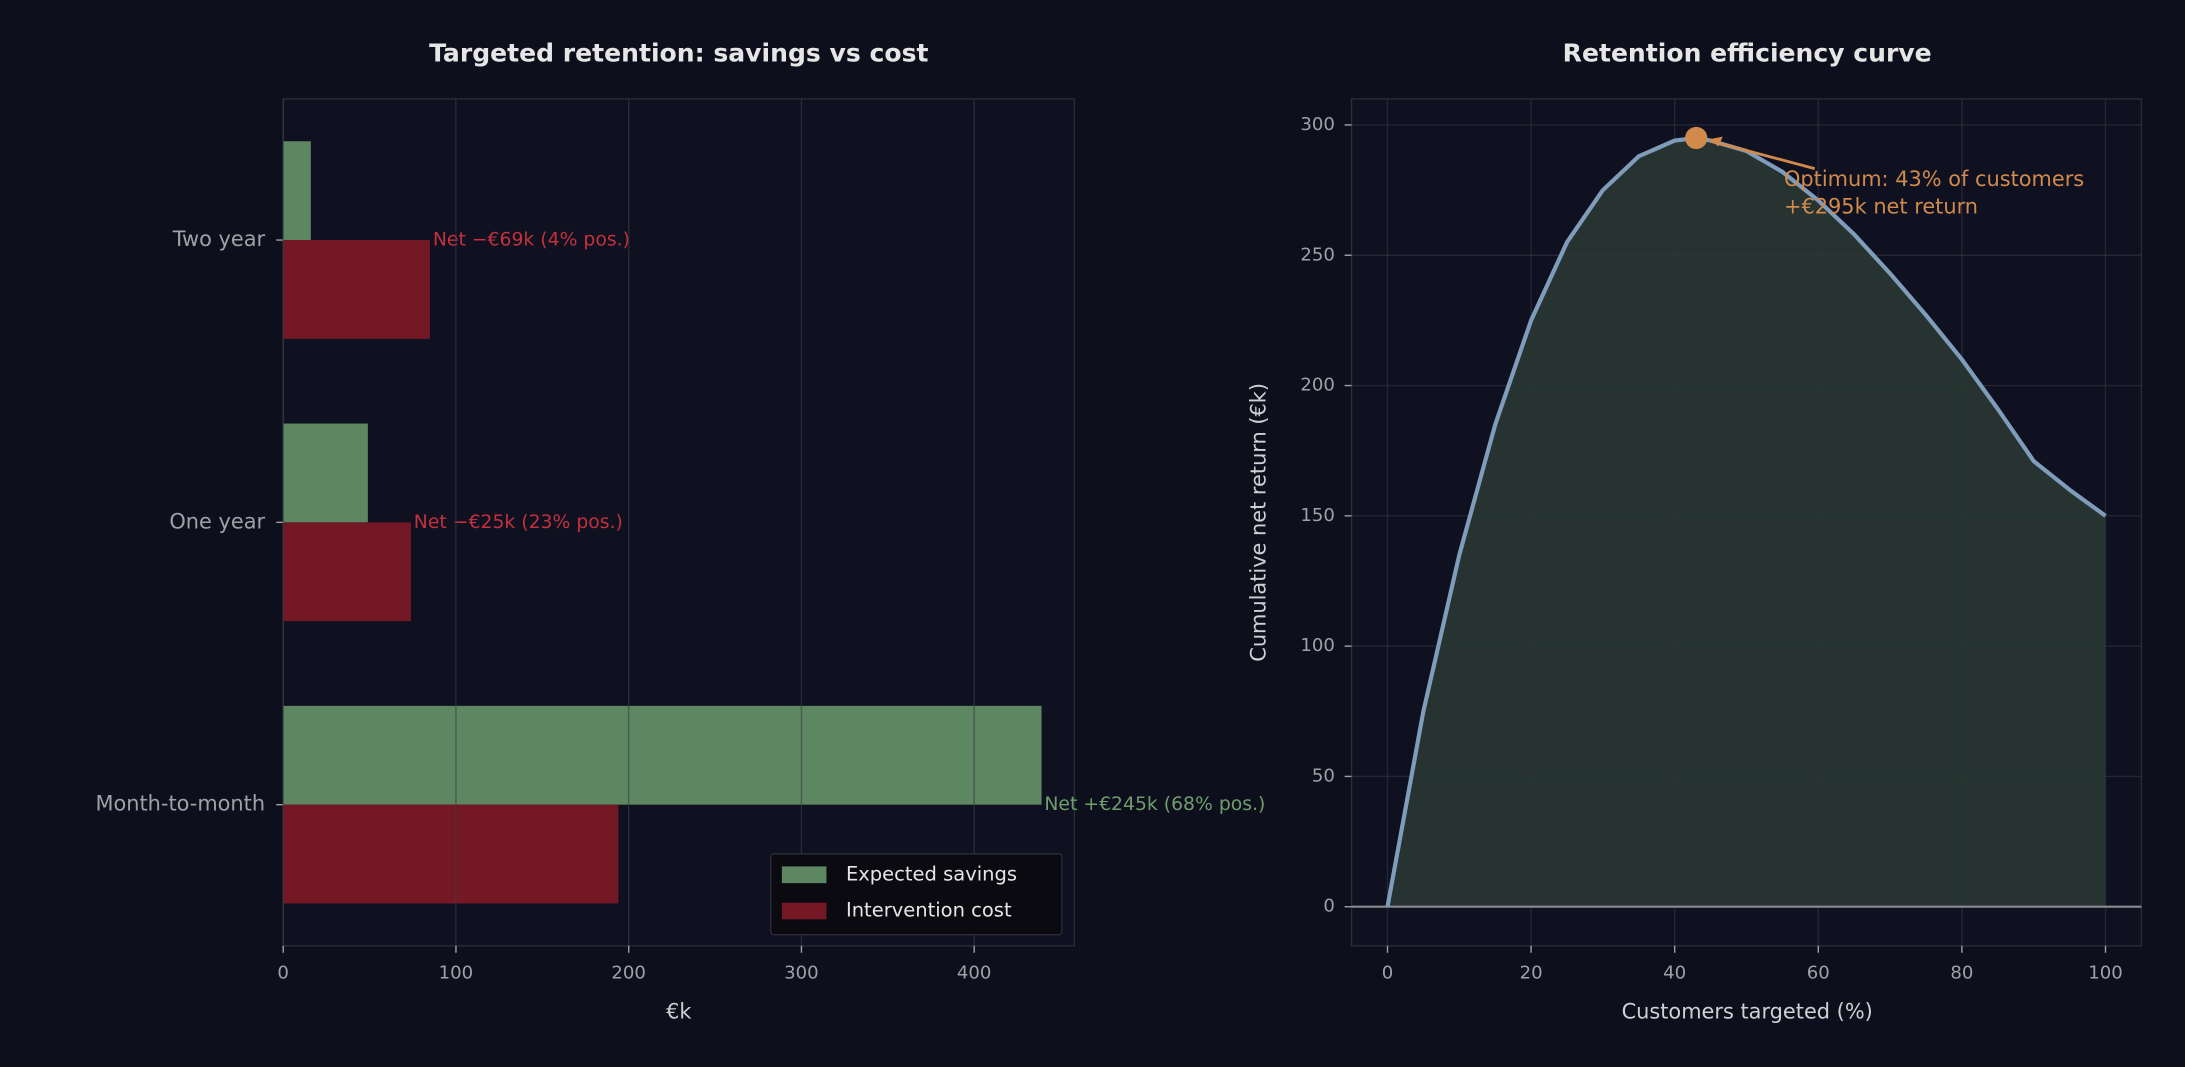 This screenshot has width=2185, height=1067. What do you see at coordinates (678, 52) in the screenshot?
I see `chart-title: Targeted retention: savings vs cost` at bounding box center [678, 52].